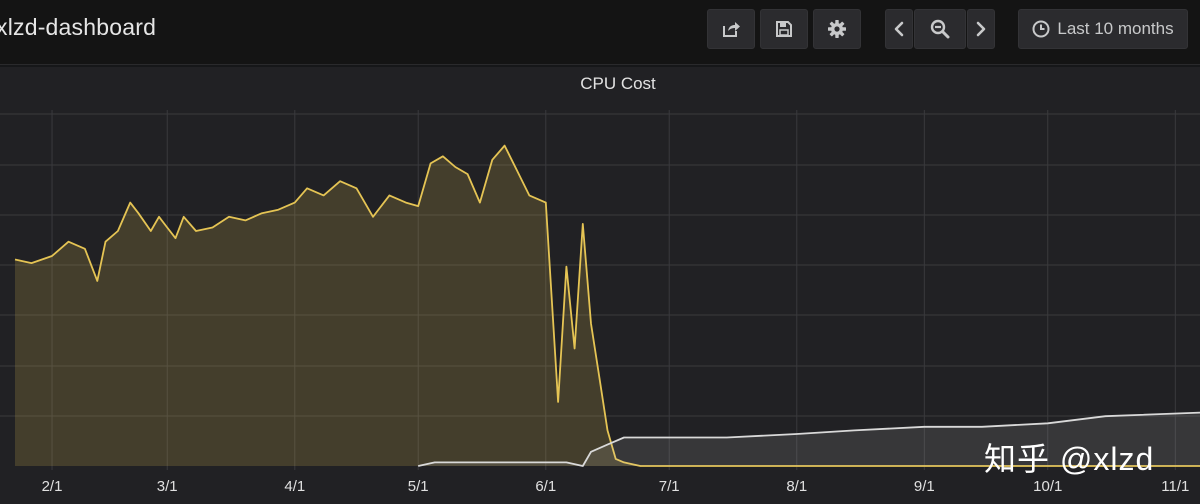 The image size is (1200, 504). What do you see at coordinates (1047, 486) in the screenshot?
I see `x-tick-label: 10/1` at bounding box center [1047, 486].